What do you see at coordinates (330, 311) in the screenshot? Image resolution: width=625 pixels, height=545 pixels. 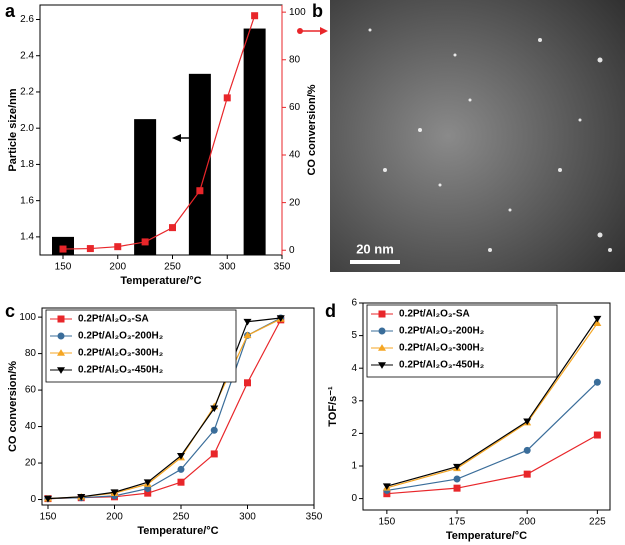 I see `panel-label: d` at bounding box center [330, 311].